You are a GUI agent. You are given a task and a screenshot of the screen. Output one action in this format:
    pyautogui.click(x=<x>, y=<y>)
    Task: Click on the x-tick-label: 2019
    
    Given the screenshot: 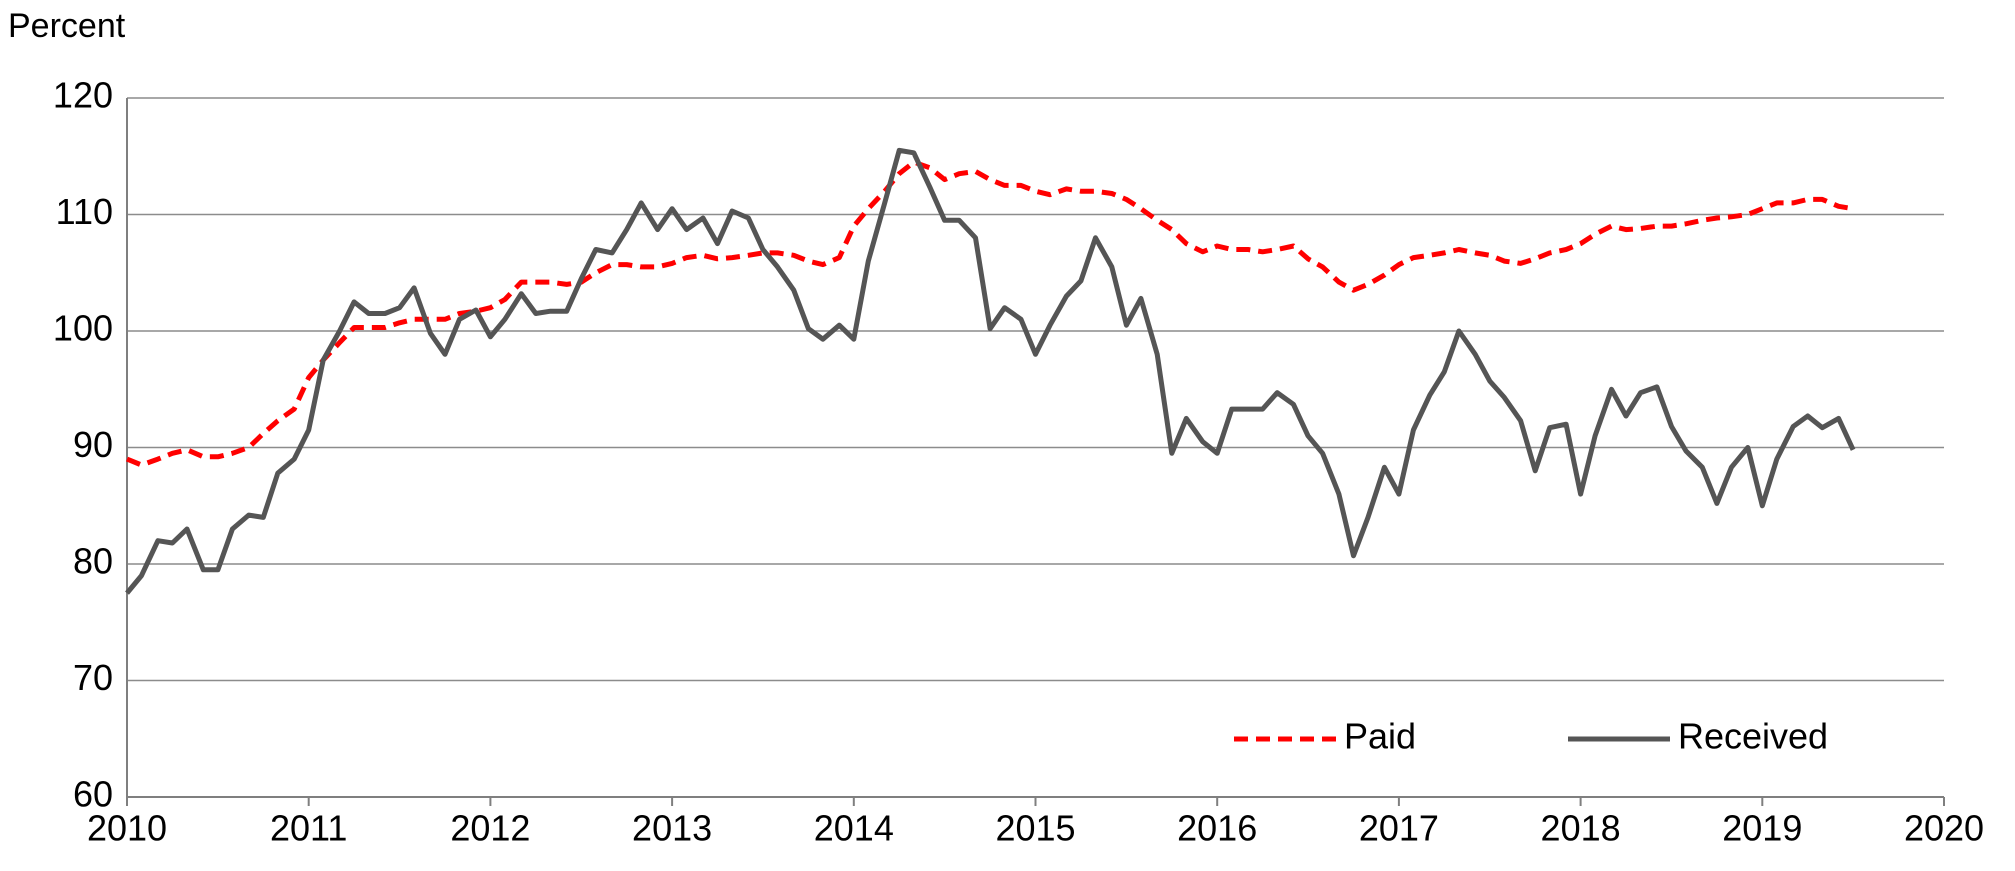 What is the action you would take?
    pyautogui.click(x=1762, y=828)
    